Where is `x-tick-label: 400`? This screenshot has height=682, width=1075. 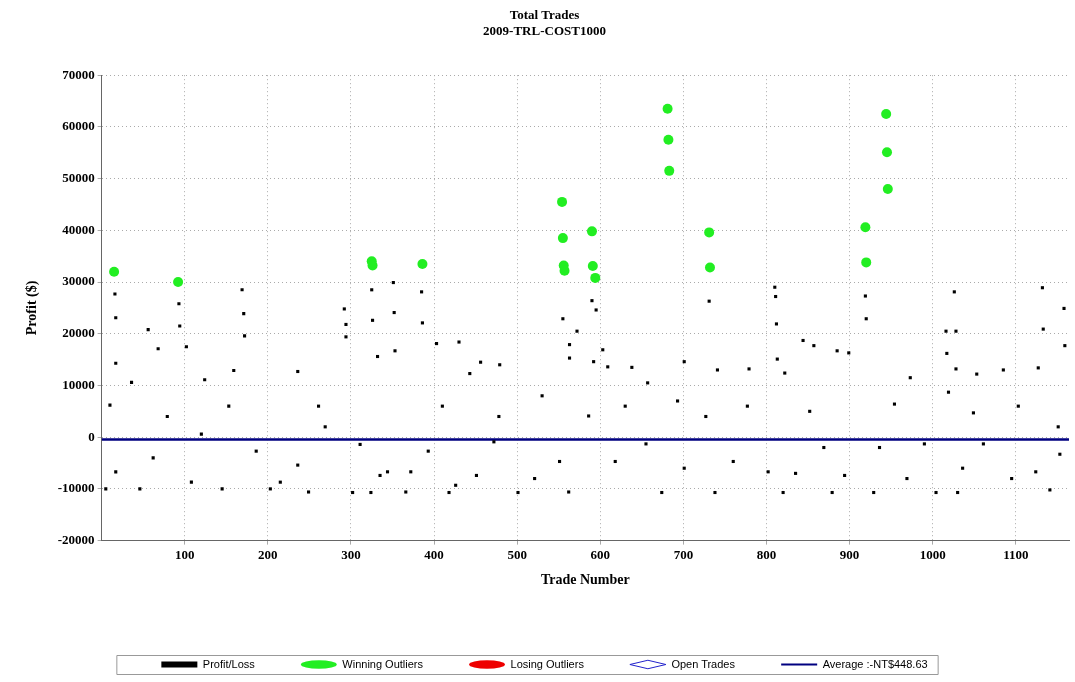 x-tick-label: 400 is located at coordinates (434, 554).